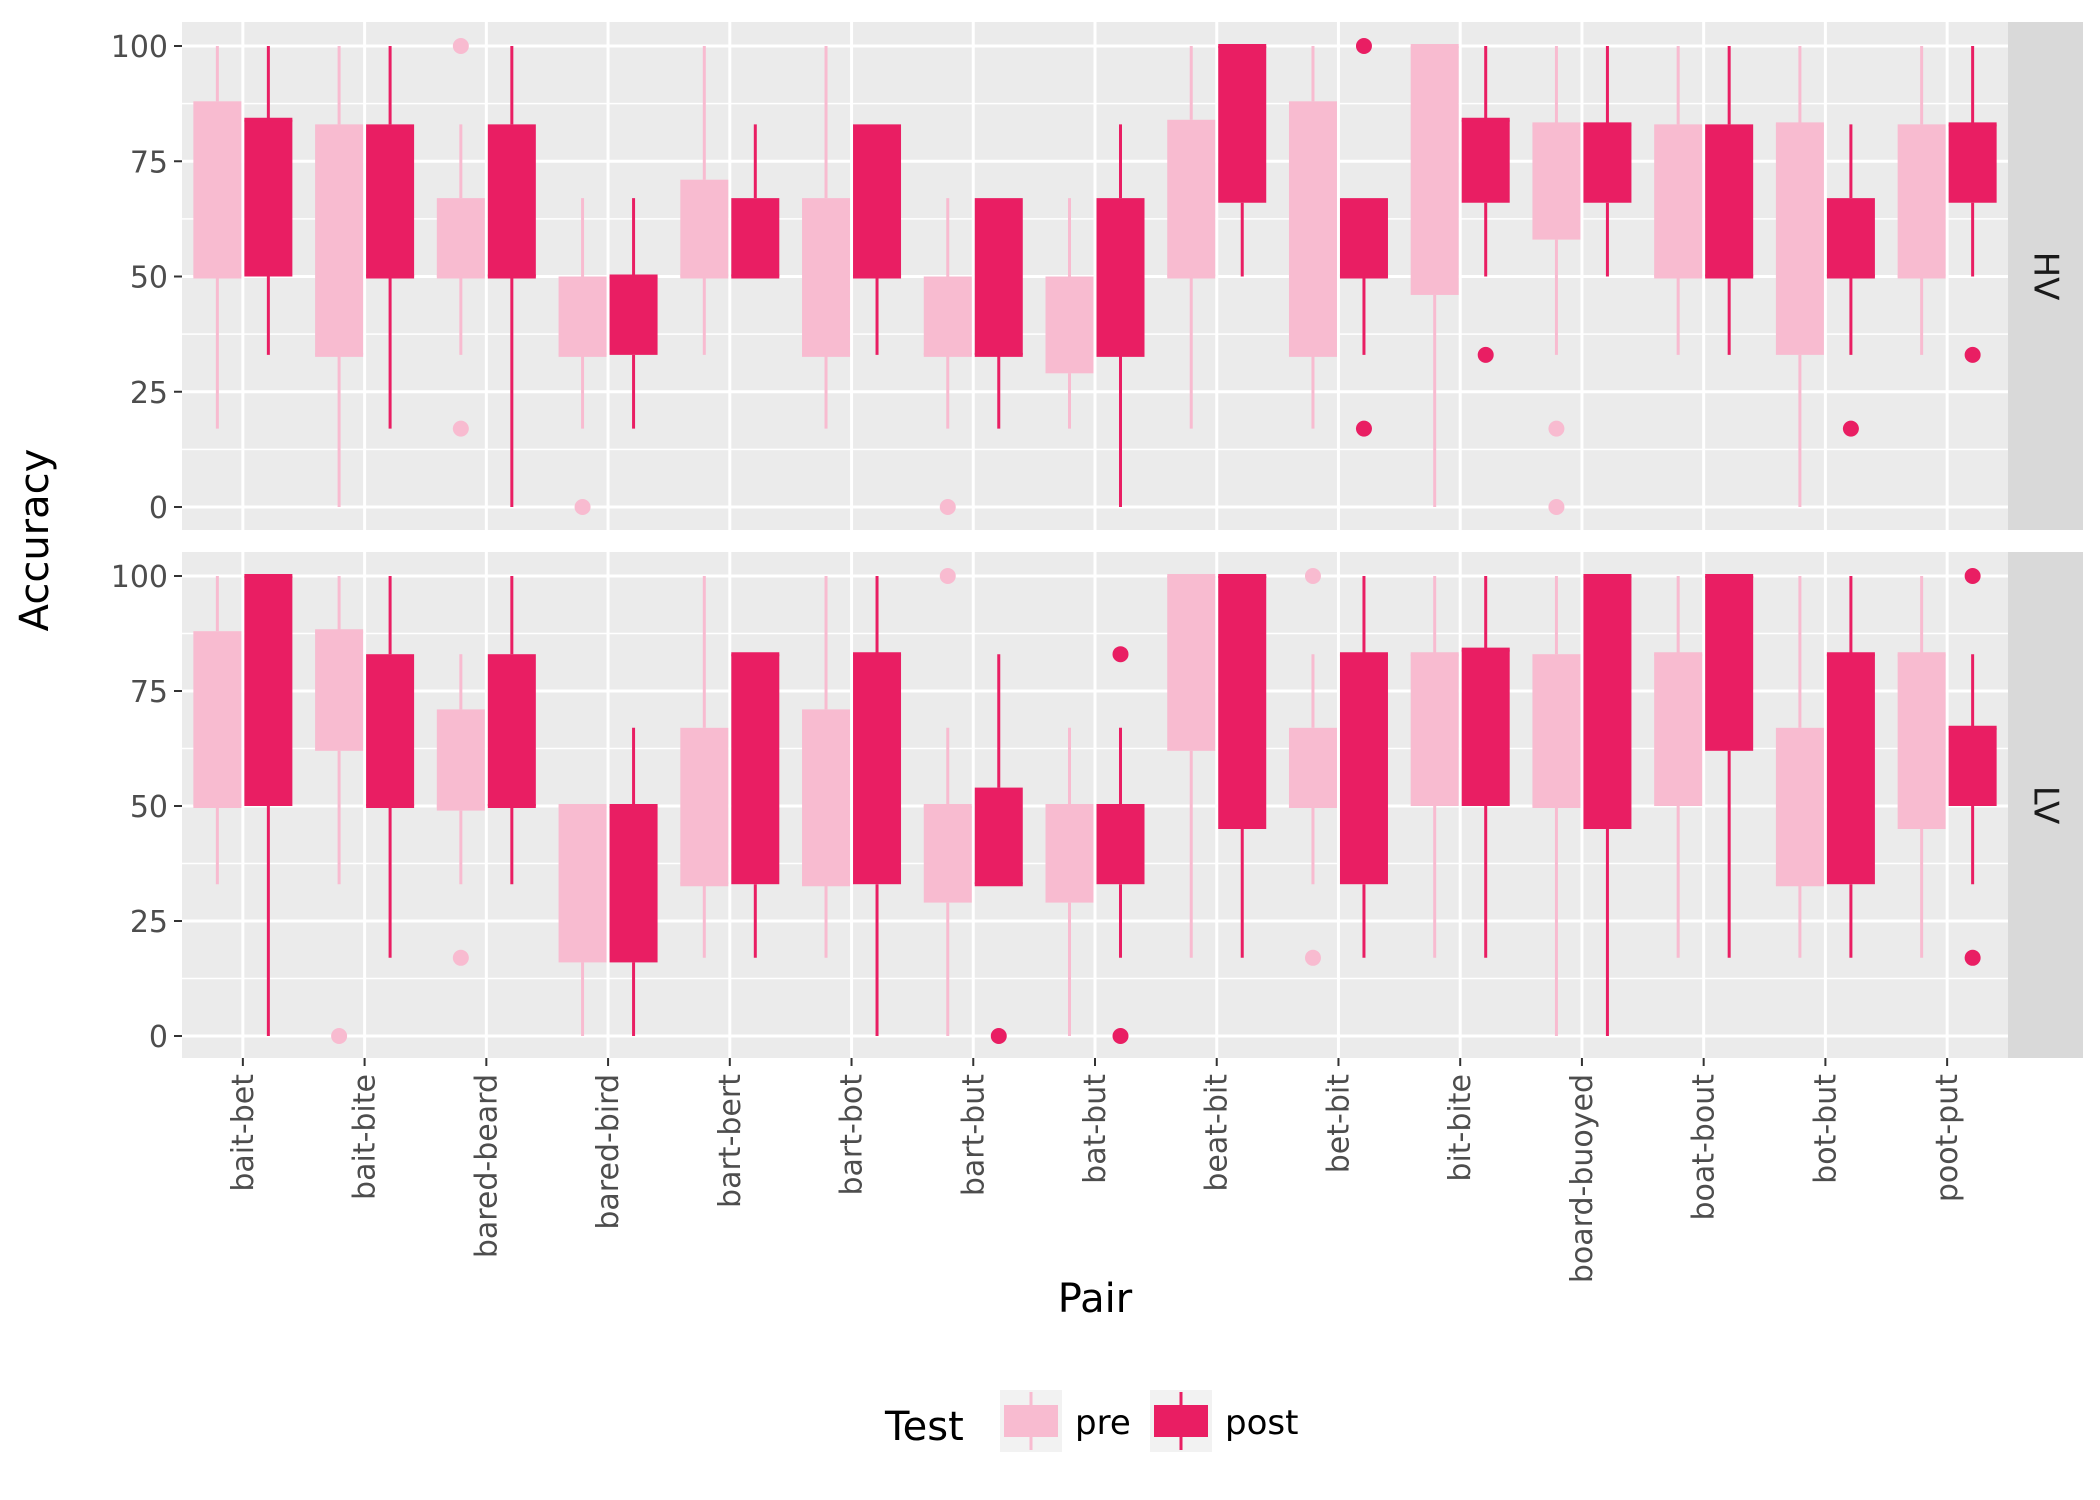 This screenshot has height=1500, width=2100. I want to click on box-pre-bat-but, so click(1069, 313).